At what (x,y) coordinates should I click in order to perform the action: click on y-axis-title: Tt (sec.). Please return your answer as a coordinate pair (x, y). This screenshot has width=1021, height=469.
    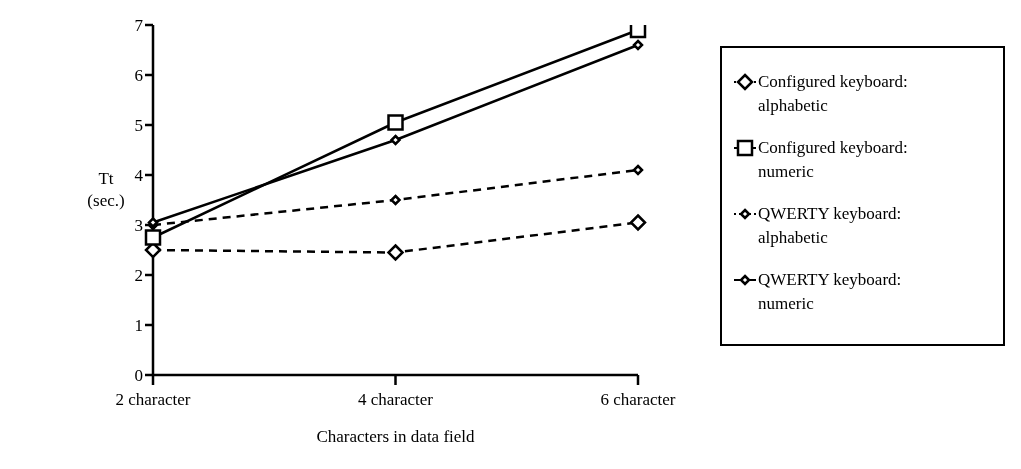
    Looking at the image, I should click on (106, 190).